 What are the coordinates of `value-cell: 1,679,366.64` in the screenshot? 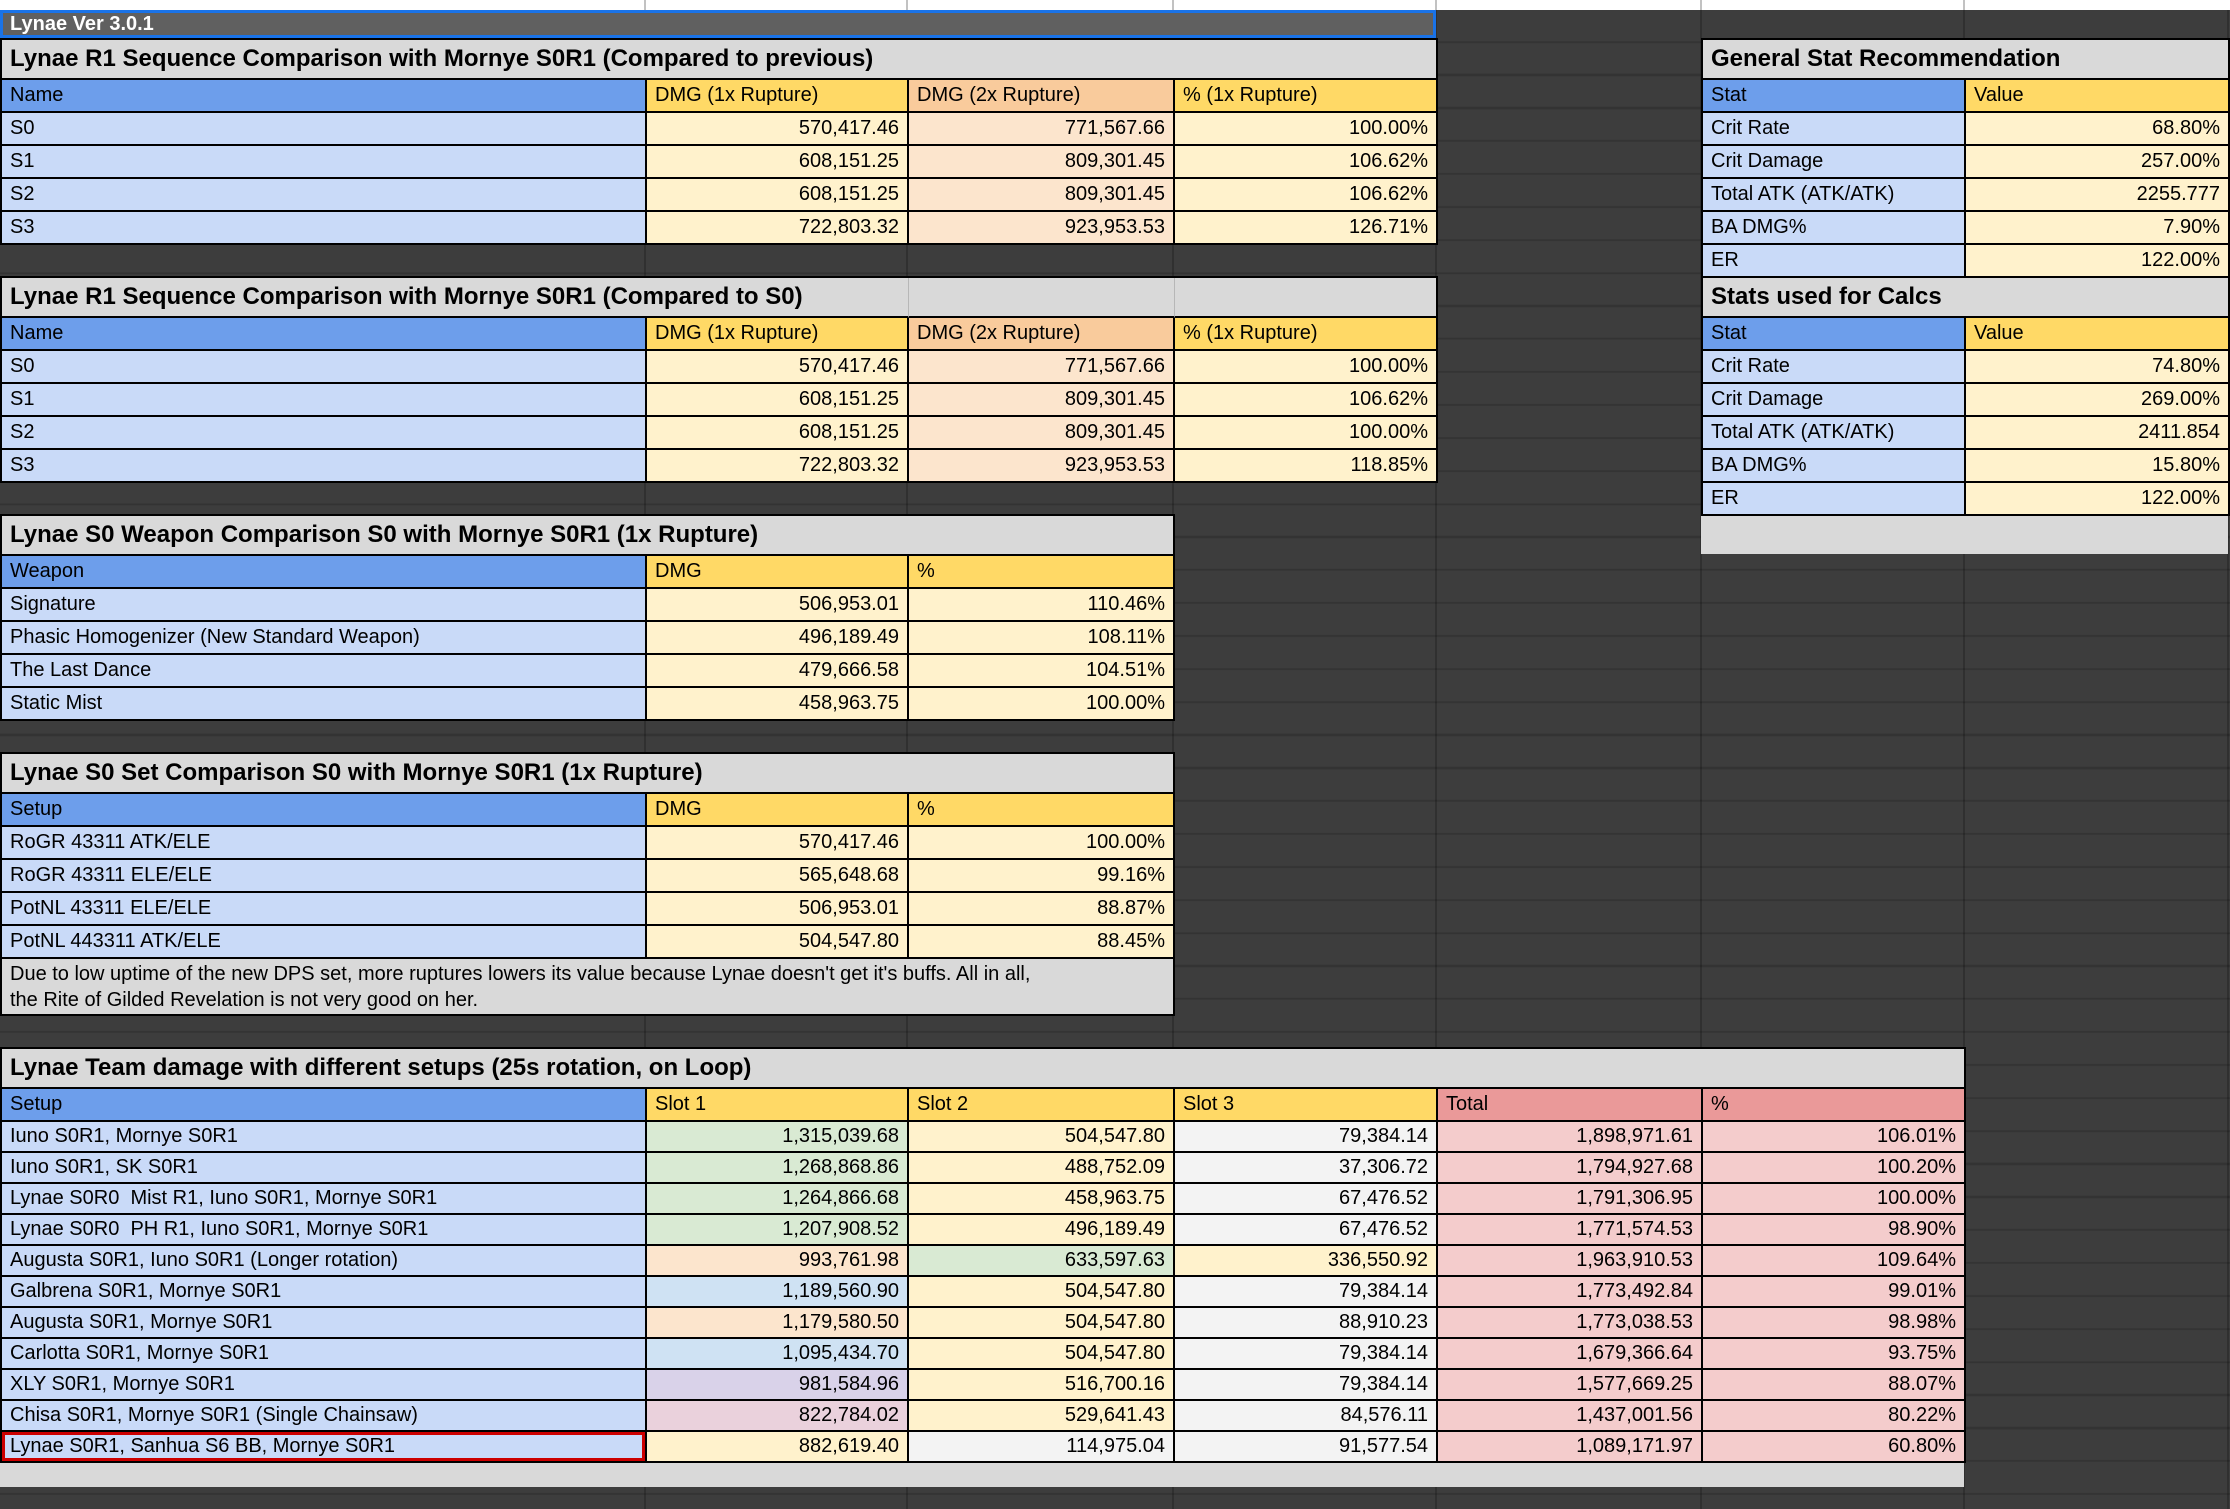 It's located at (1570, 1354).